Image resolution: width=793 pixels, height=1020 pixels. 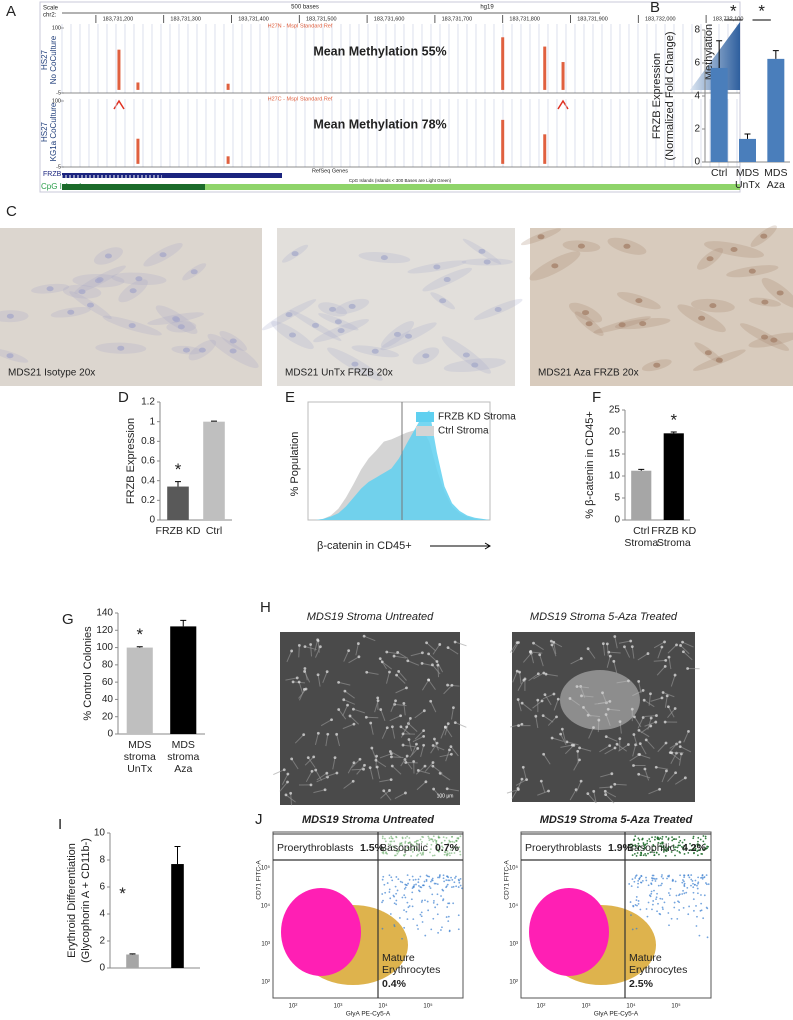 What do you see at coordinates (425, 431) in the screenshot?
I see `legend-swatch` at bounding box center [425, 431].